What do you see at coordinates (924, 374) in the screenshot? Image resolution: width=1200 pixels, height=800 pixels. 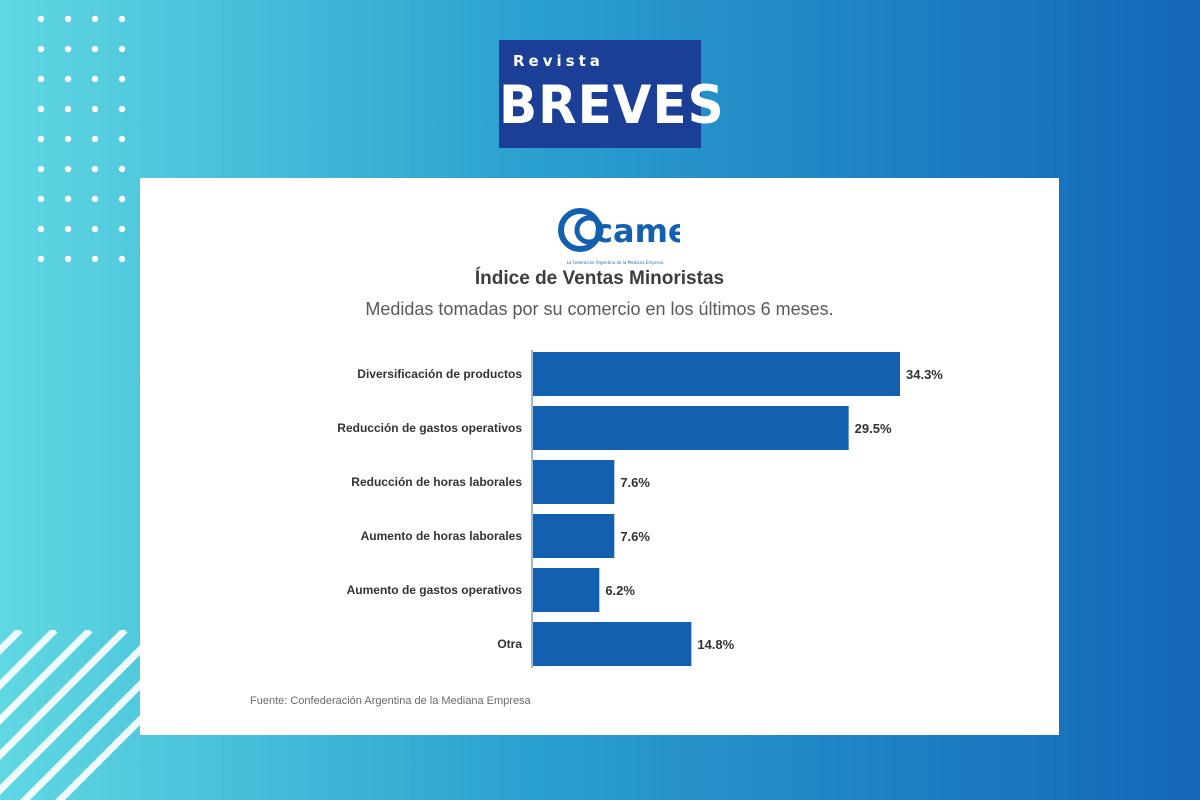 I see `value-label: 34.3%` at bounding box center [924, 374].